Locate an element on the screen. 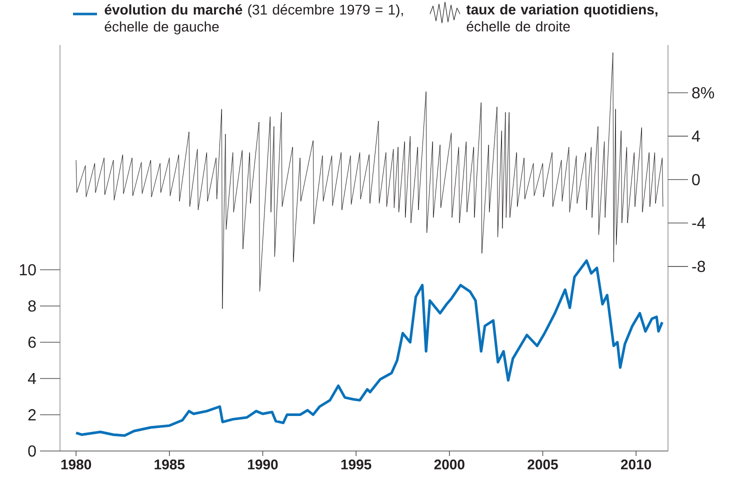 The width and height of the screenshot is (737, 498). x-tick-label: 2010 is located at coordinates (636, 465).